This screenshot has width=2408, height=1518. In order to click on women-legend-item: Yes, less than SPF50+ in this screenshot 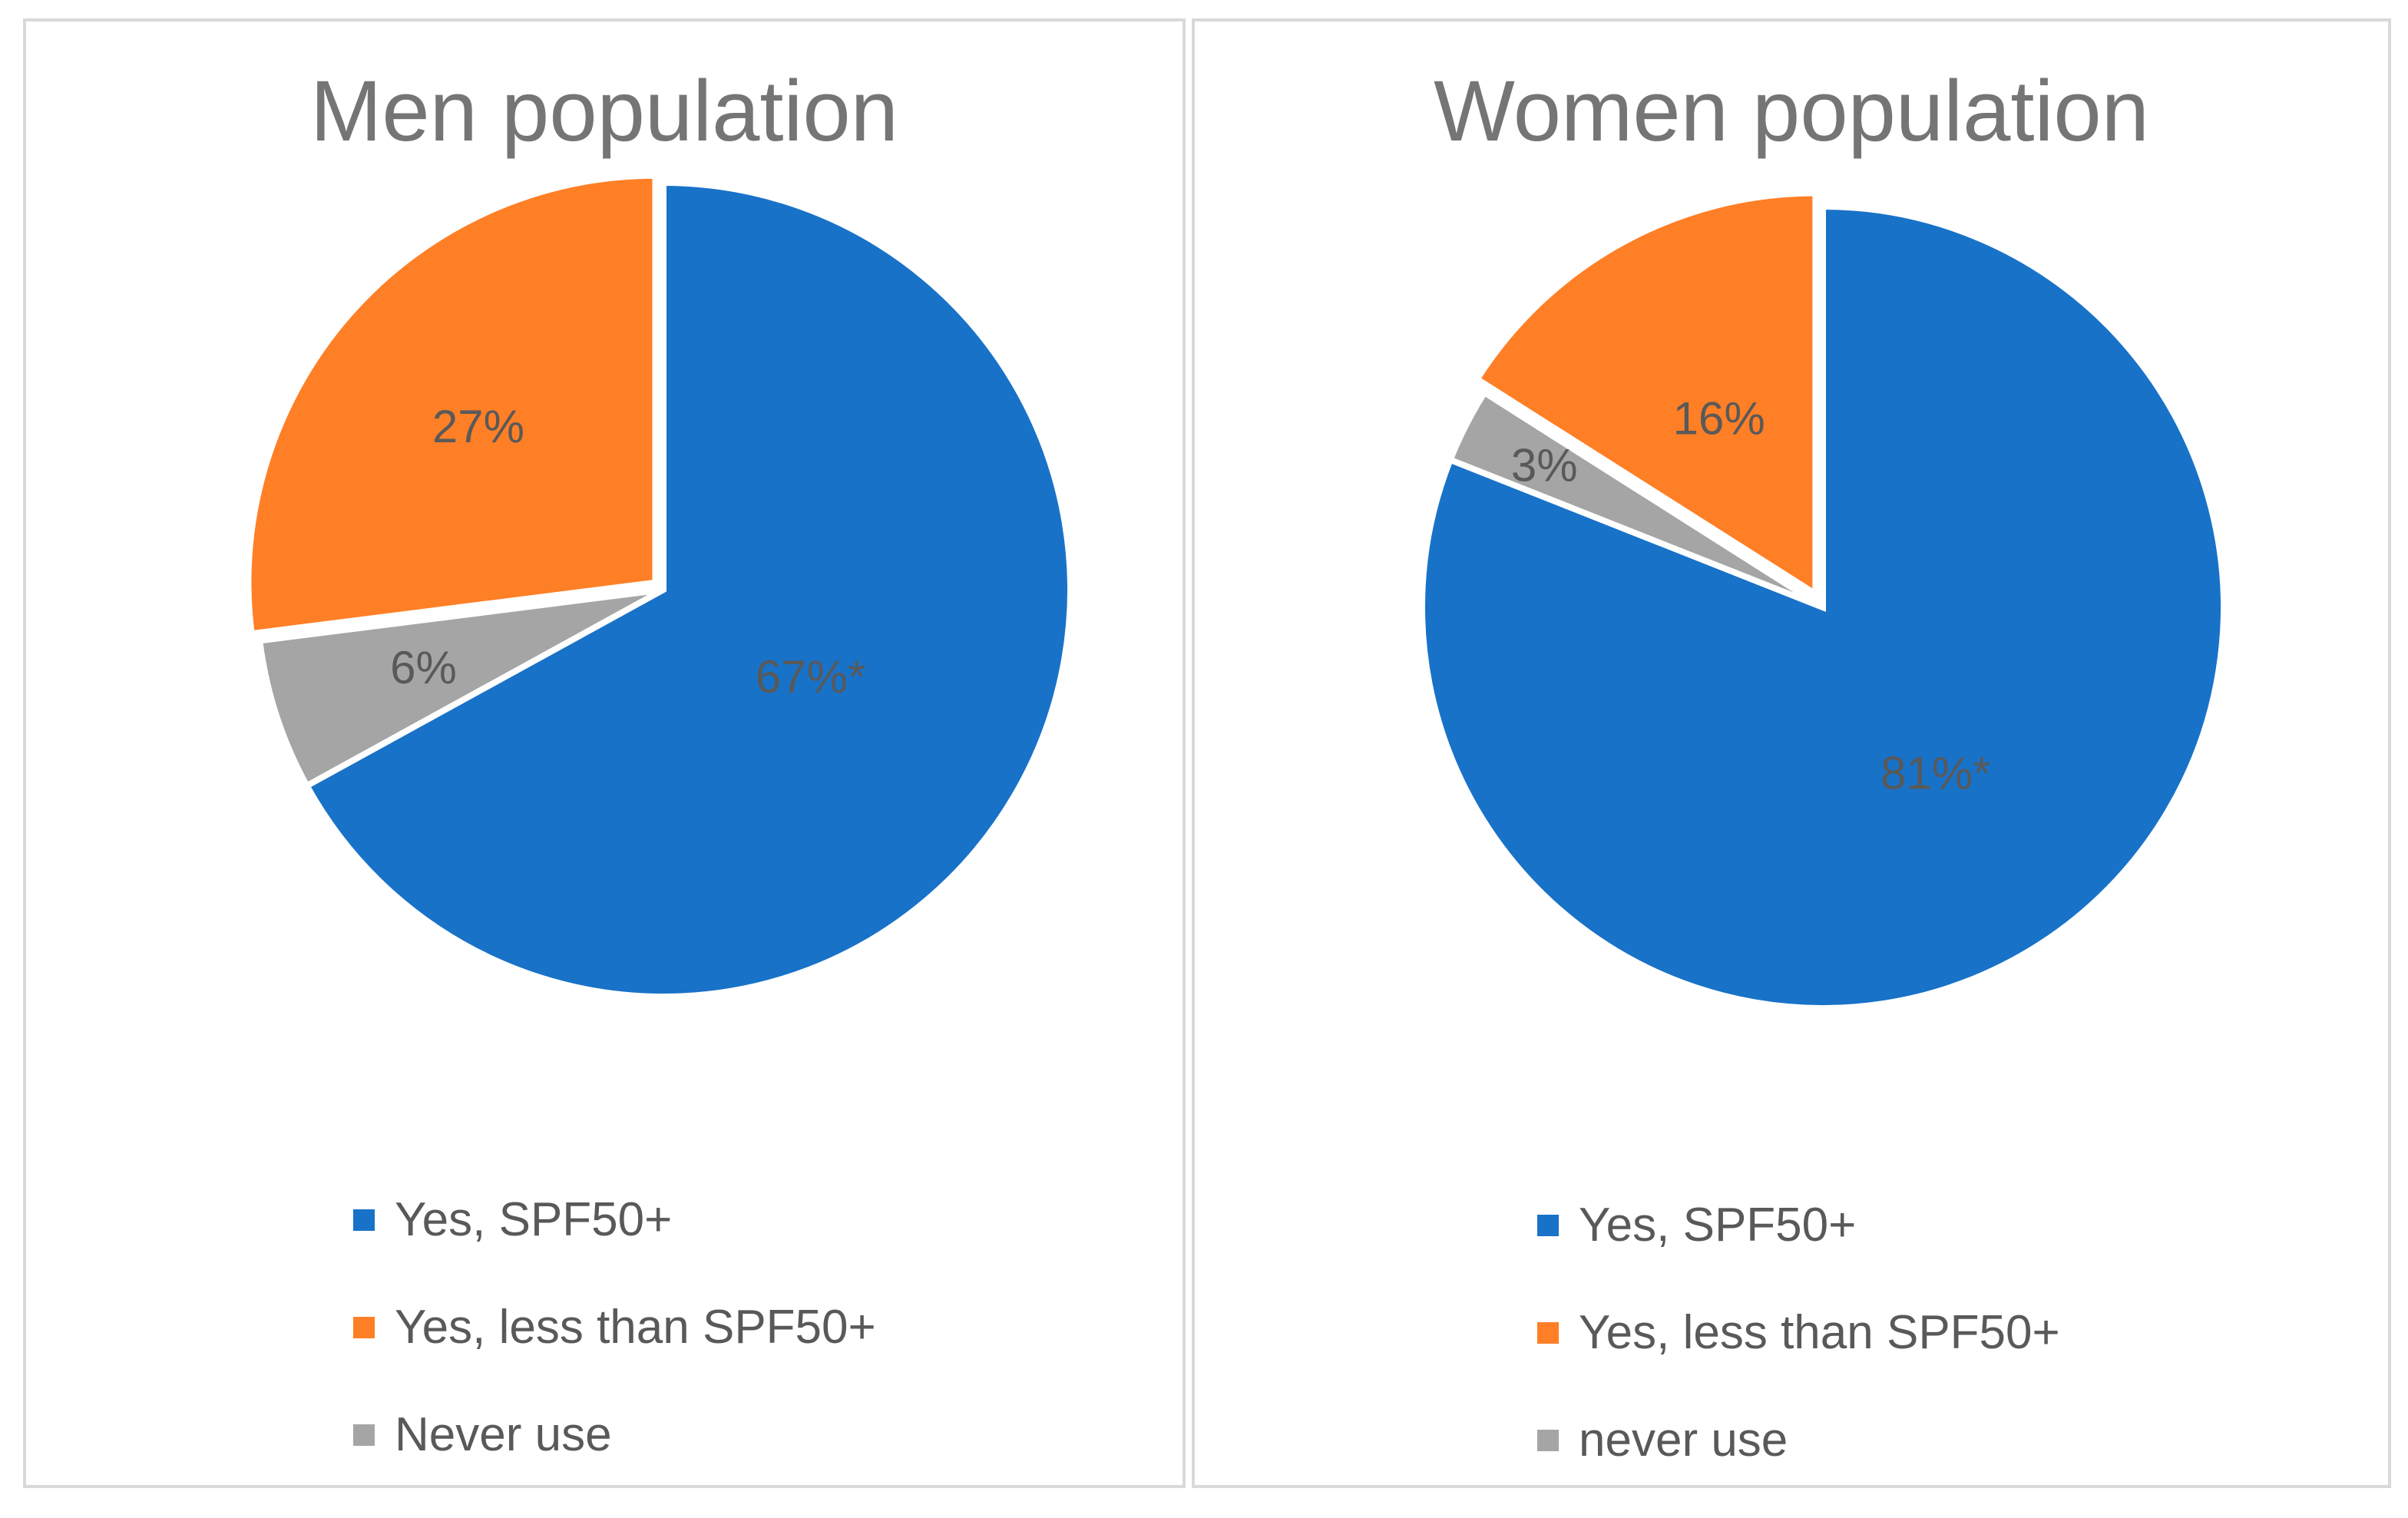, I will do `click(1798, 1333)`.